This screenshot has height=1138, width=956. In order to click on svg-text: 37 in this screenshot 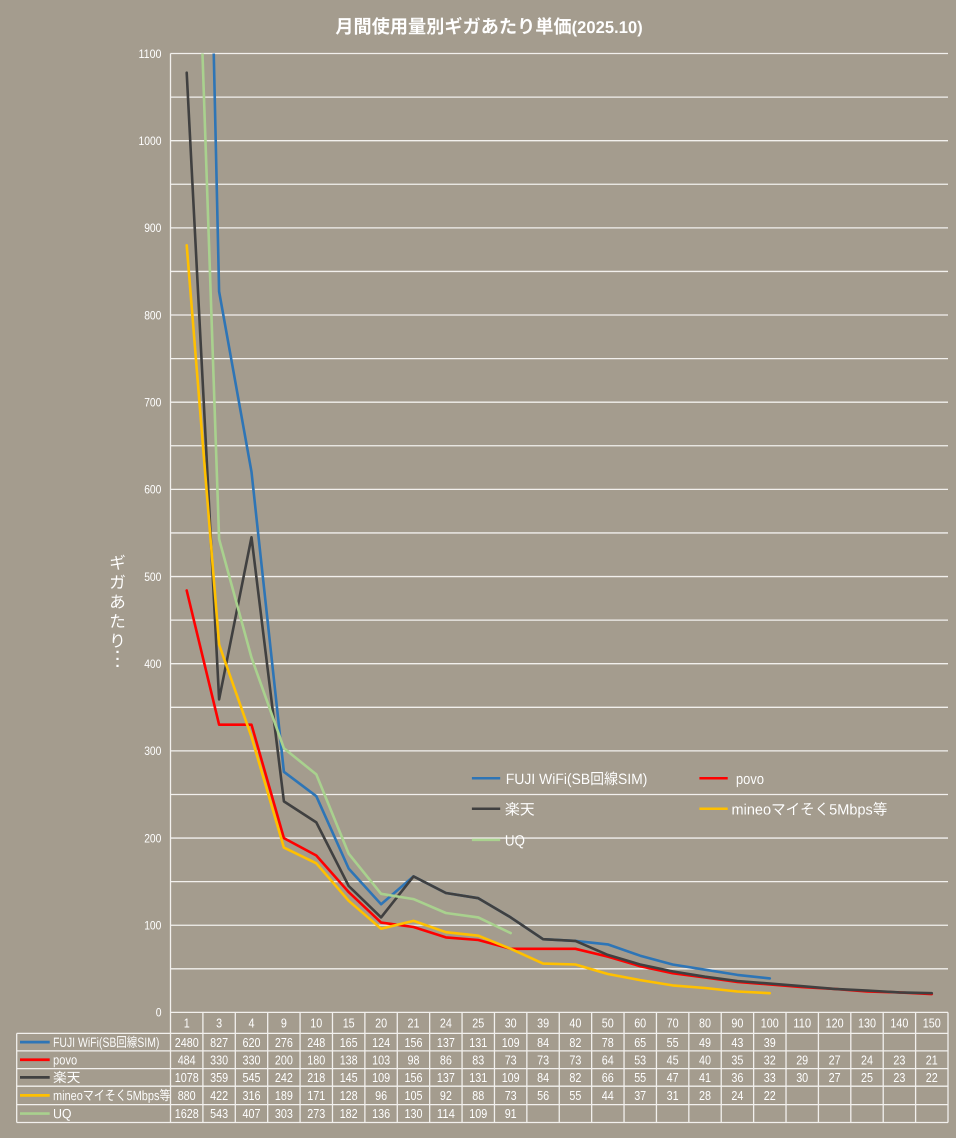, I will do `click(640, 1095)`.